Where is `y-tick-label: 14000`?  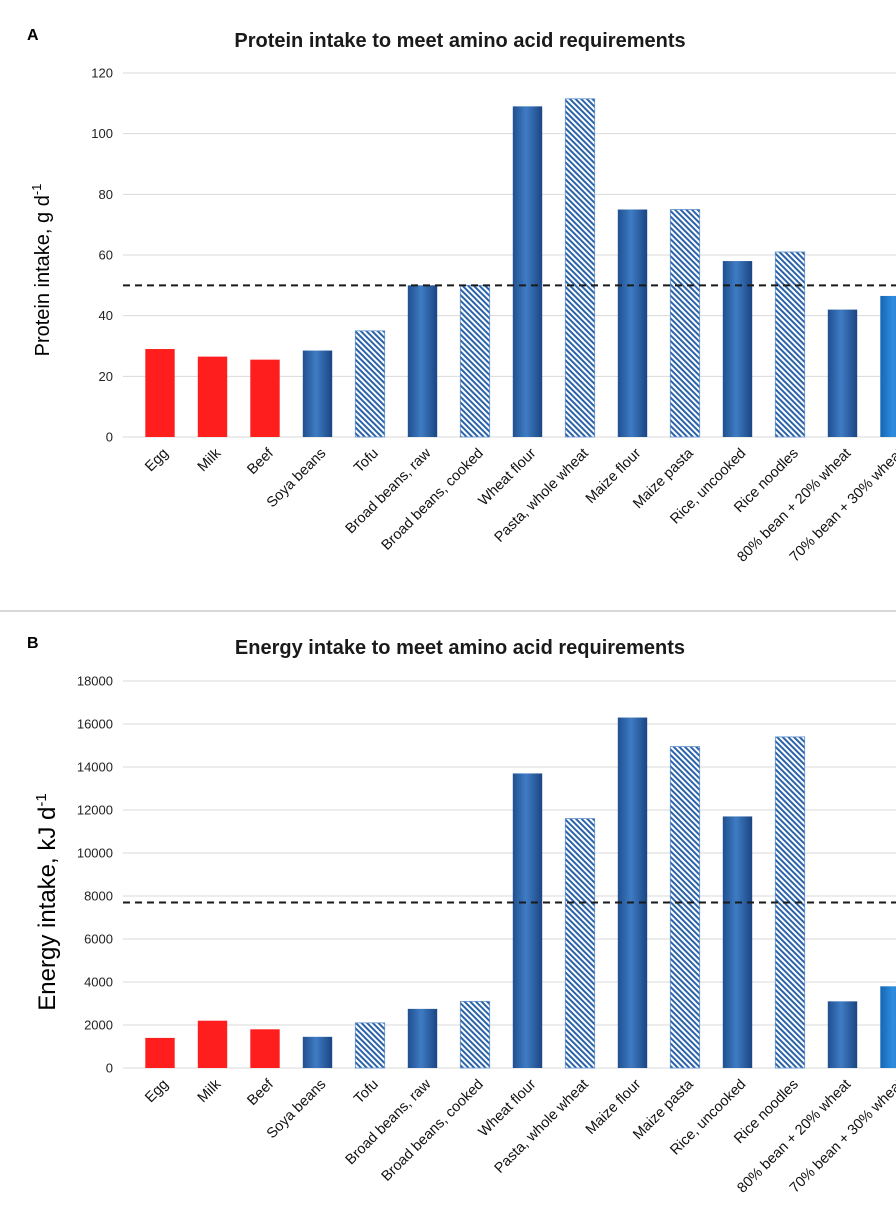 y-tick-label: 14000 is located at coordinates (95, 767).